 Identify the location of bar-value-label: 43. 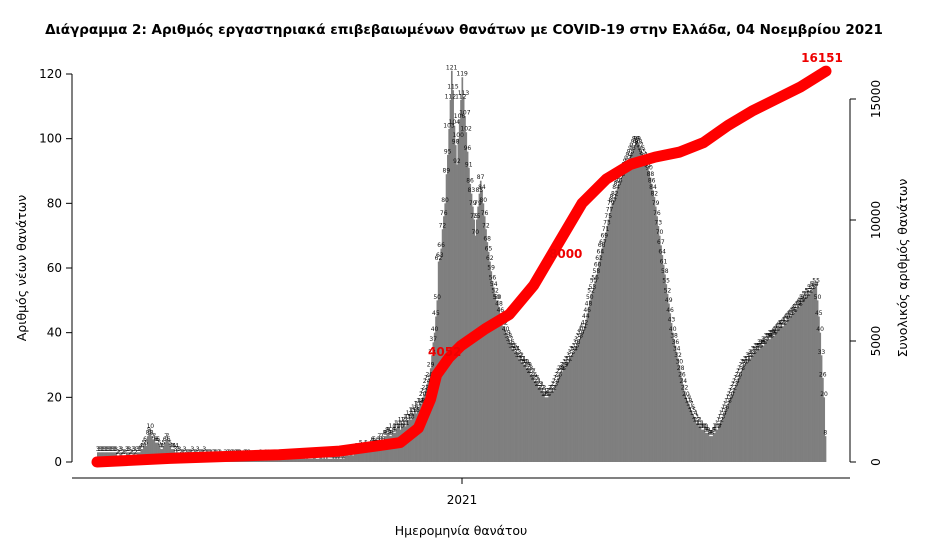
(785, 319).